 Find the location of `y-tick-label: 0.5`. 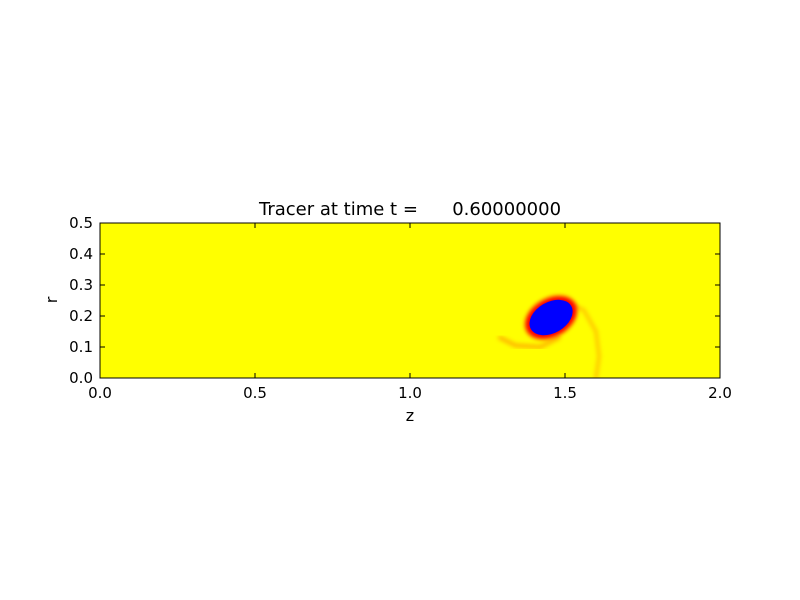

y-tick-label: 0.5 is located at coordinates (81, 223).